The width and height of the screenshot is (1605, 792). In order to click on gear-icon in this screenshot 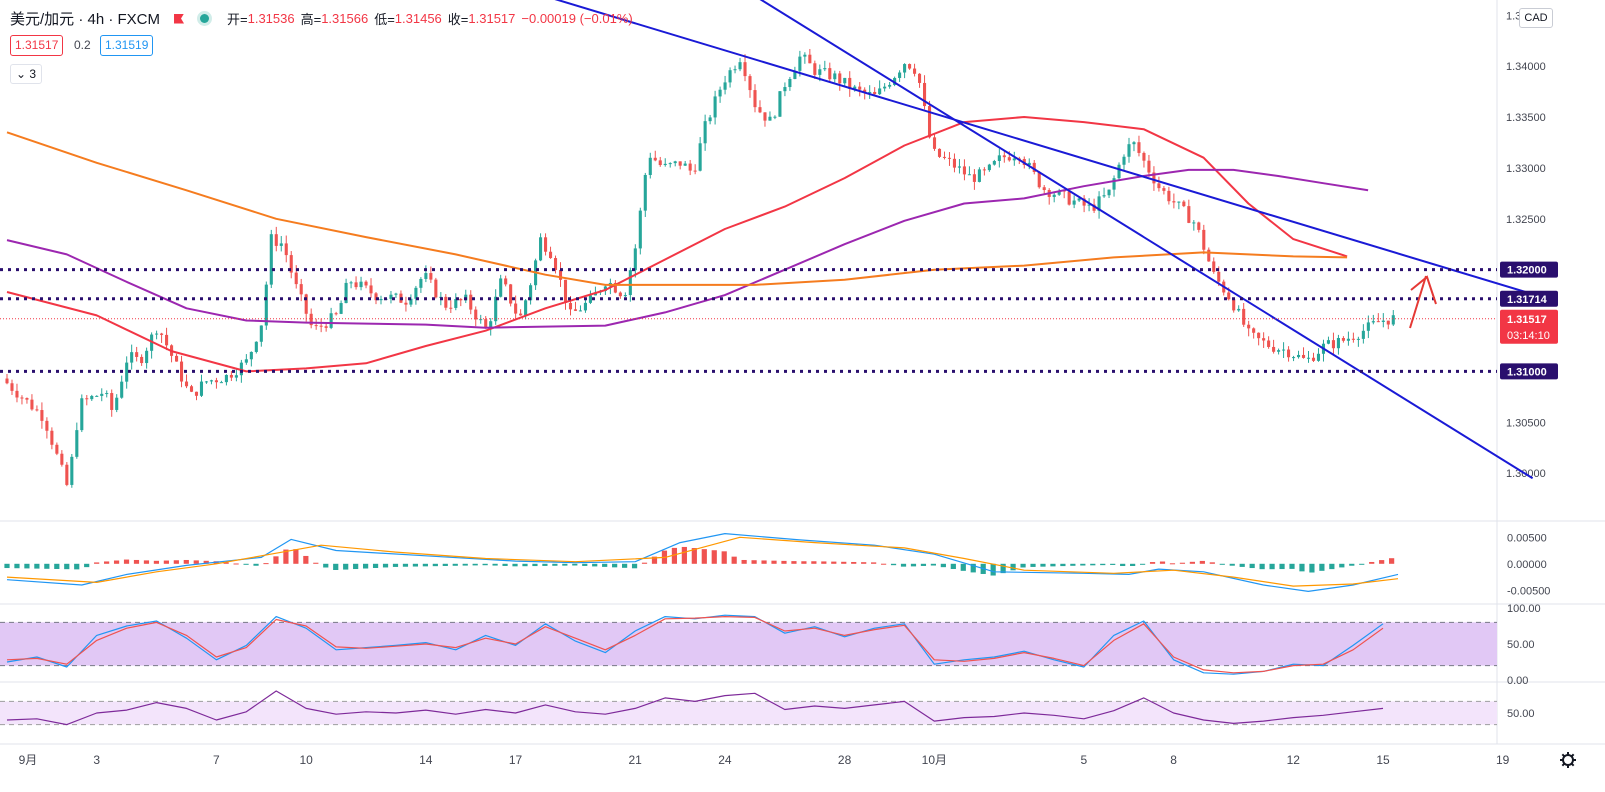, I will do `click(1568, 760)`.